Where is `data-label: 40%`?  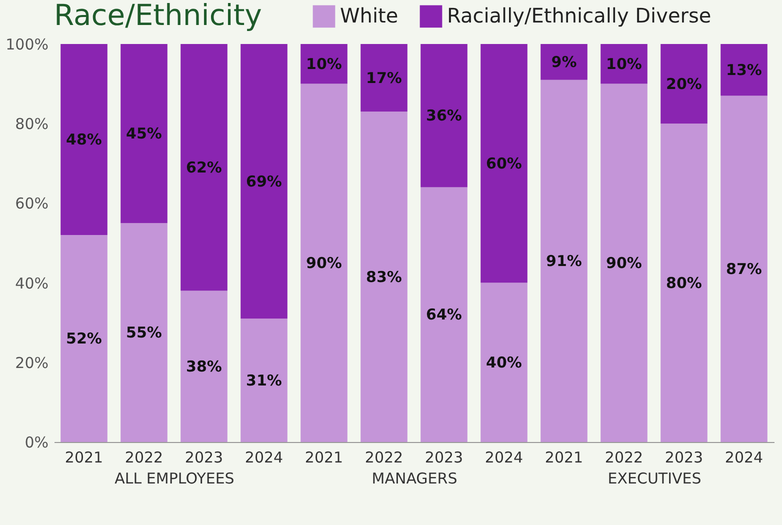 data-label: 40% is located at coordinates (504, 362).